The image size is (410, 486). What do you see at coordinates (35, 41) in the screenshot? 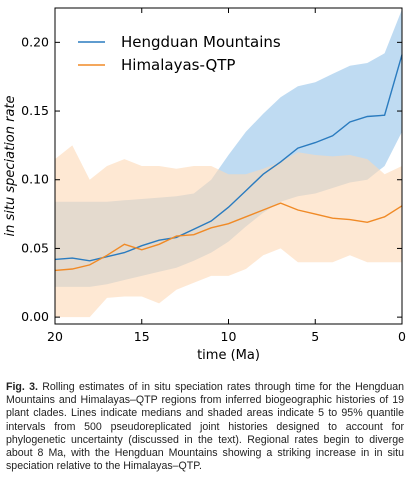
I see `y-tick-label: 0.20` at bounding box center [35, 41].